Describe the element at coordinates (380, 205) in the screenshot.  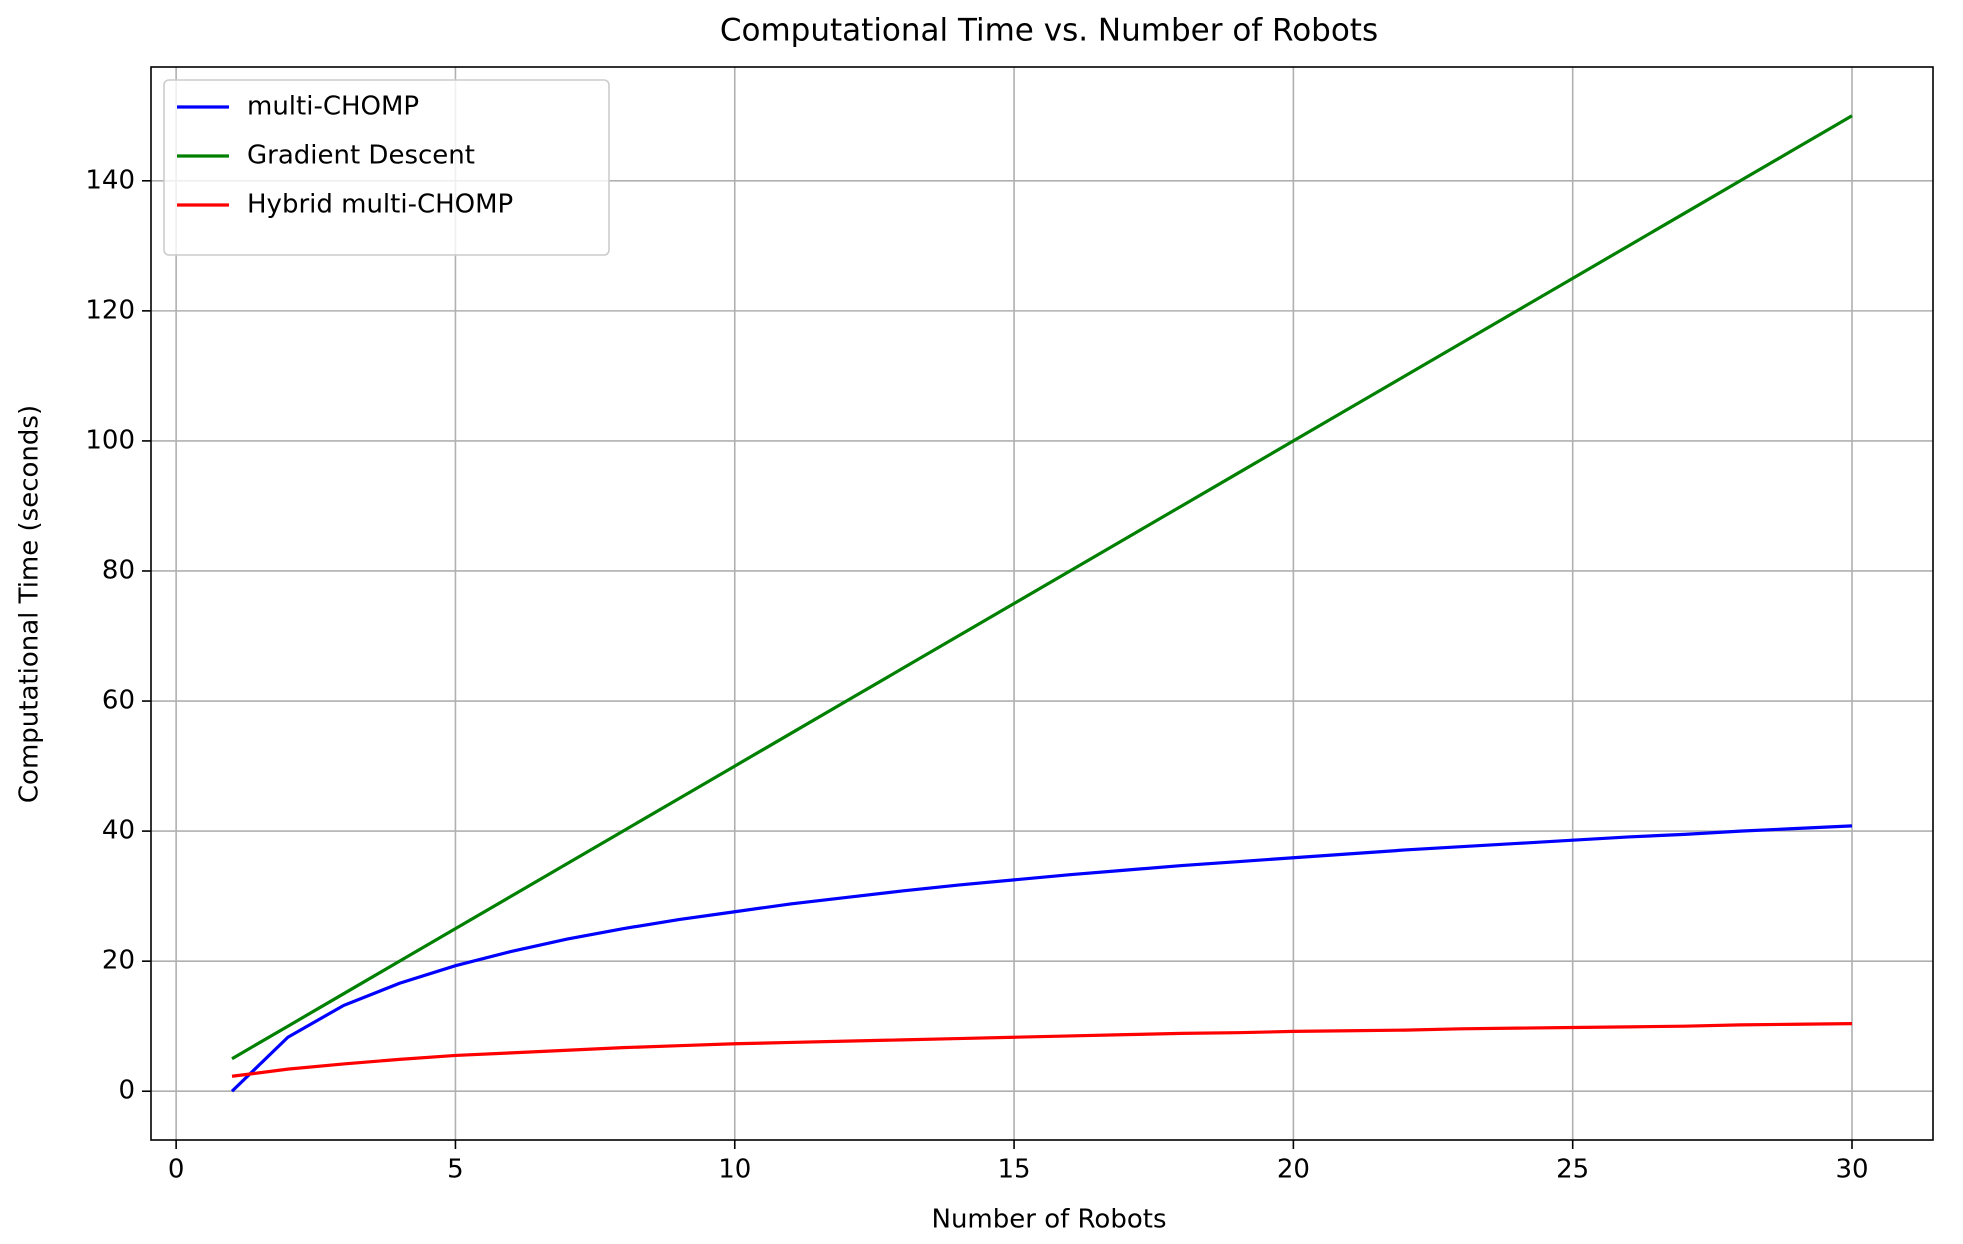
I see `legend-label: Hybrid multi-CHOMP` at that location.